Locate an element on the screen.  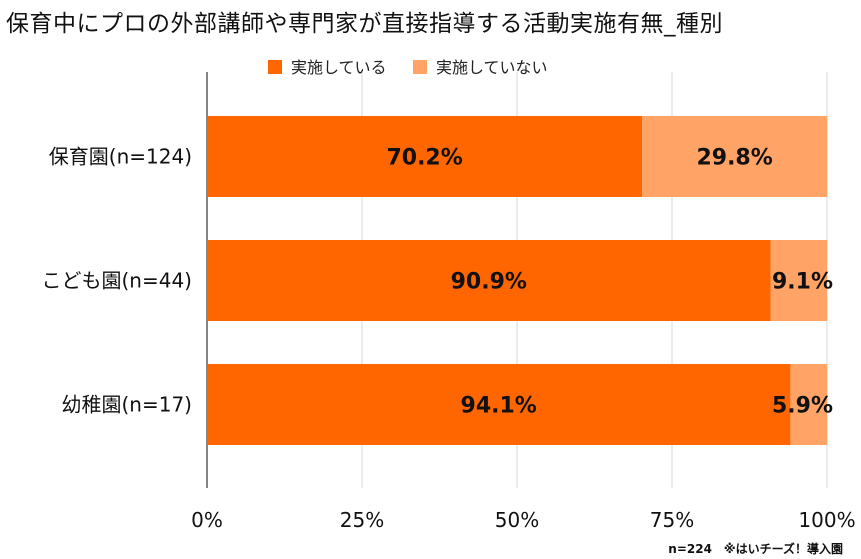
category-label: こども園(n=44) is located at coordinates (117, 281).